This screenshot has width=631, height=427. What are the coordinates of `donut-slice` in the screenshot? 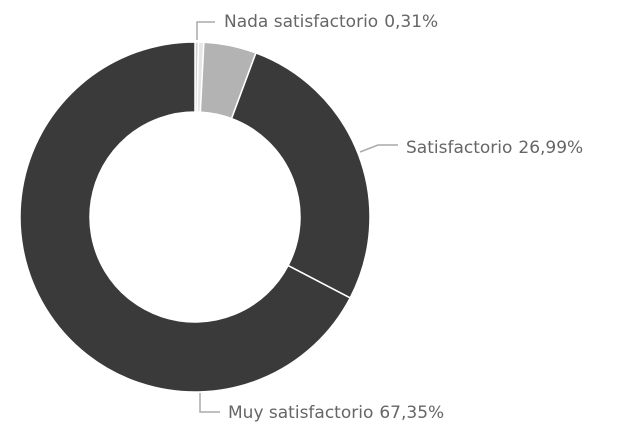 It's located at (300, 175).